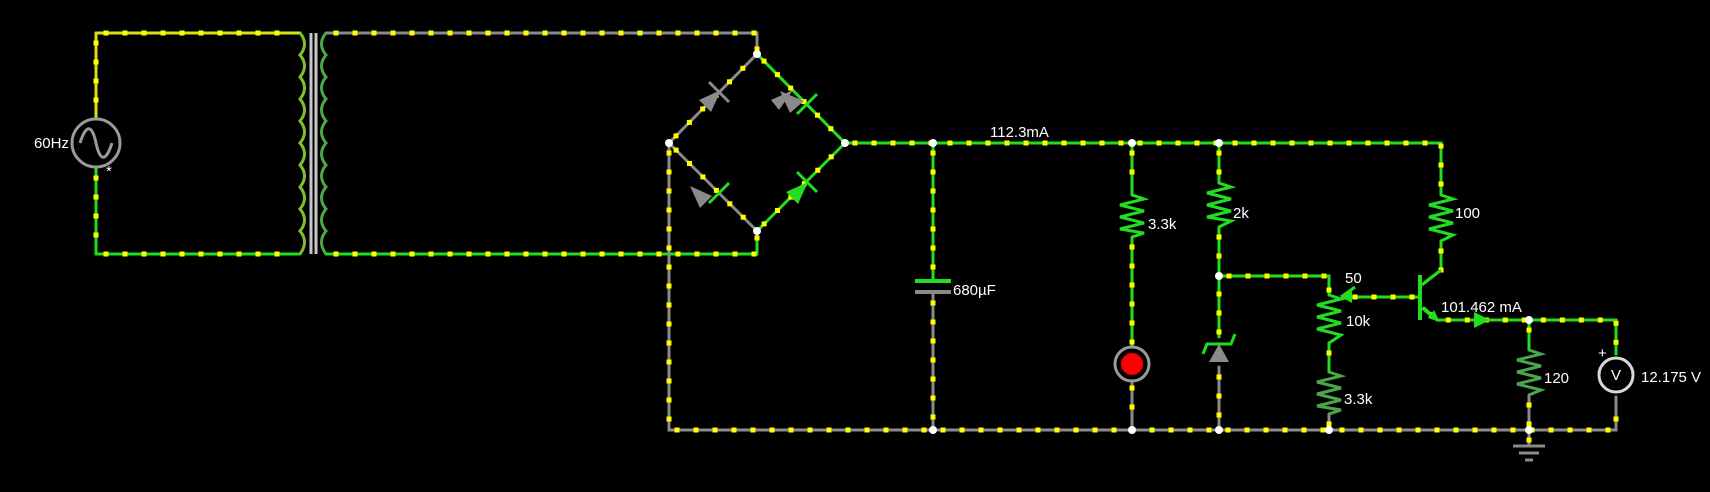 The width and height of the screenshot is (1710, 492). What do you see at coordinates (715, 96) in the screenshot?
I see `diode-bridge-tl` at bounding box center [715, 96].